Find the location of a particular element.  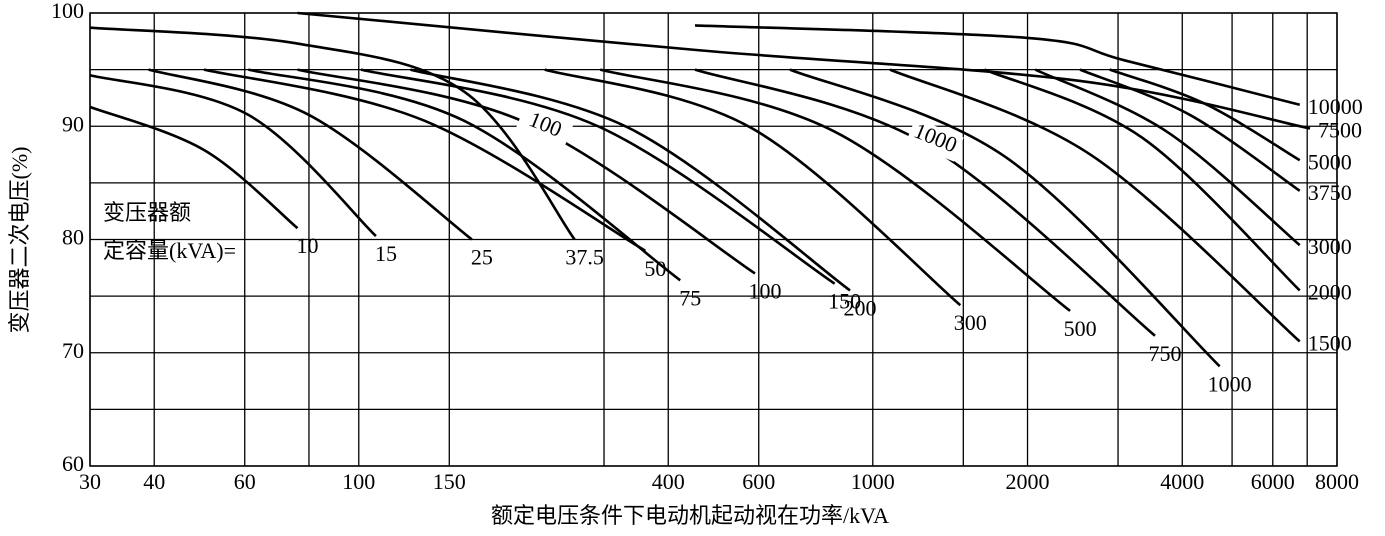

series-label: 37.5 is located at coordinates (584, 257).